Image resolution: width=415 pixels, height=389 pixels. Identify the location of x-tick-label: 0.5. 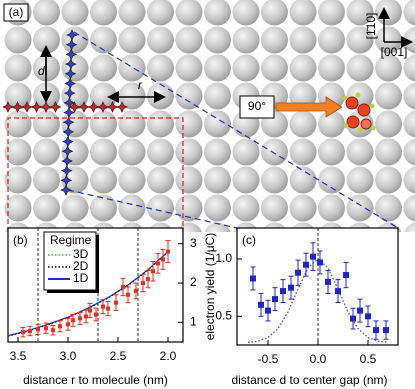
(368, 359).